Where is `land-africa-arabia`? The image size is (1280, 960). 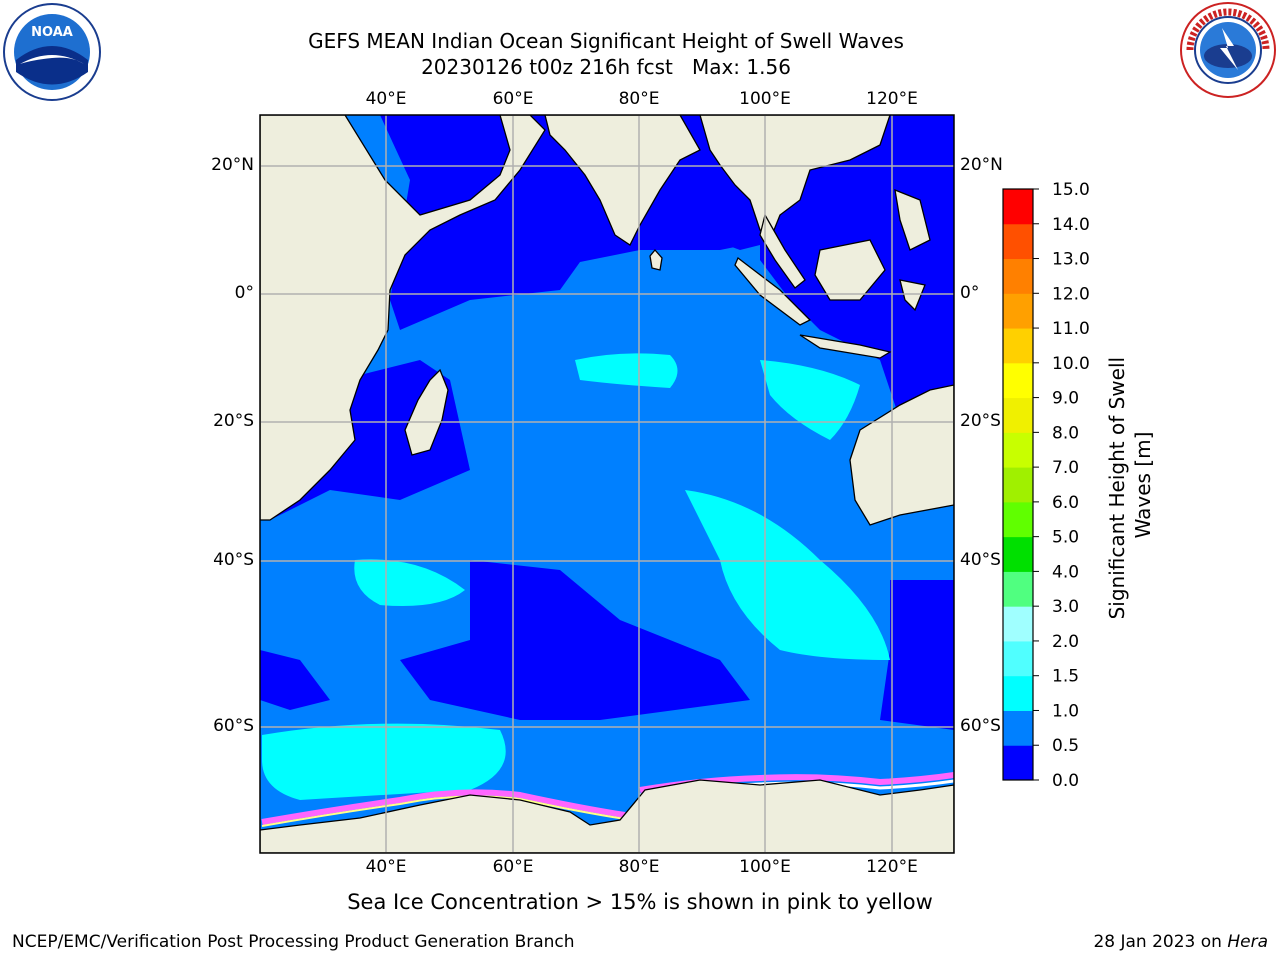
land-africa-arabia is located at coordinates (403, 318).